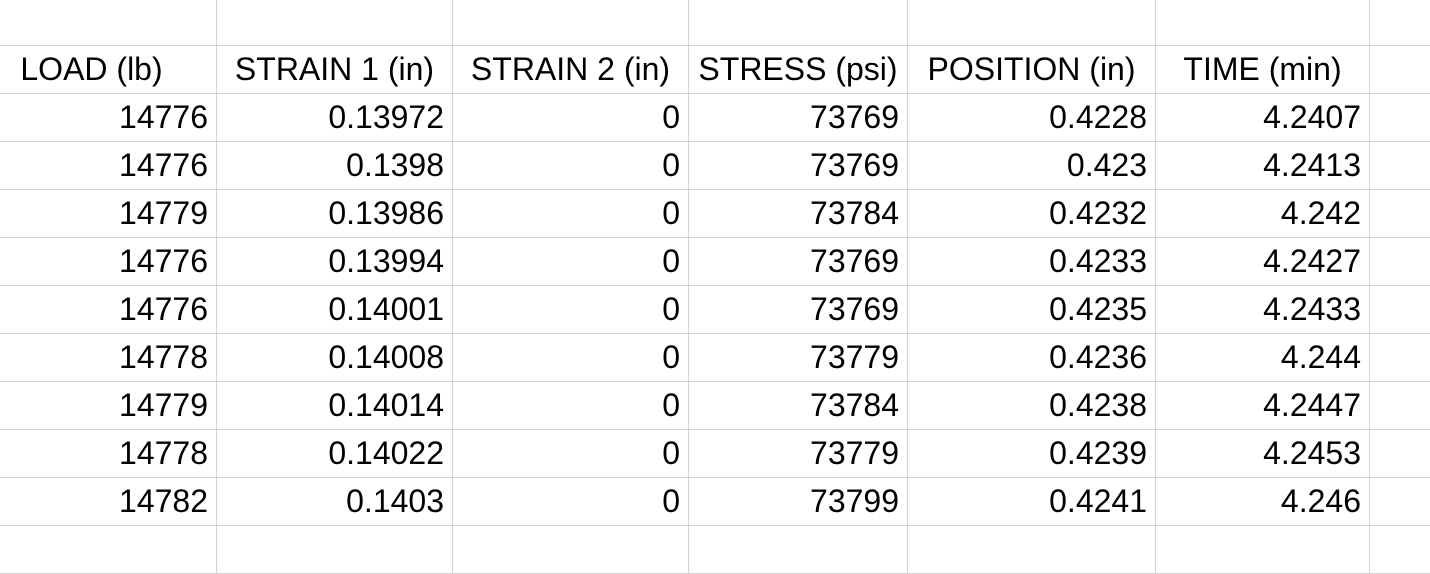 The height and width of the screenshot is (574, 1430). I want to click on cell-time: 4.2413, so click(1263, 166).